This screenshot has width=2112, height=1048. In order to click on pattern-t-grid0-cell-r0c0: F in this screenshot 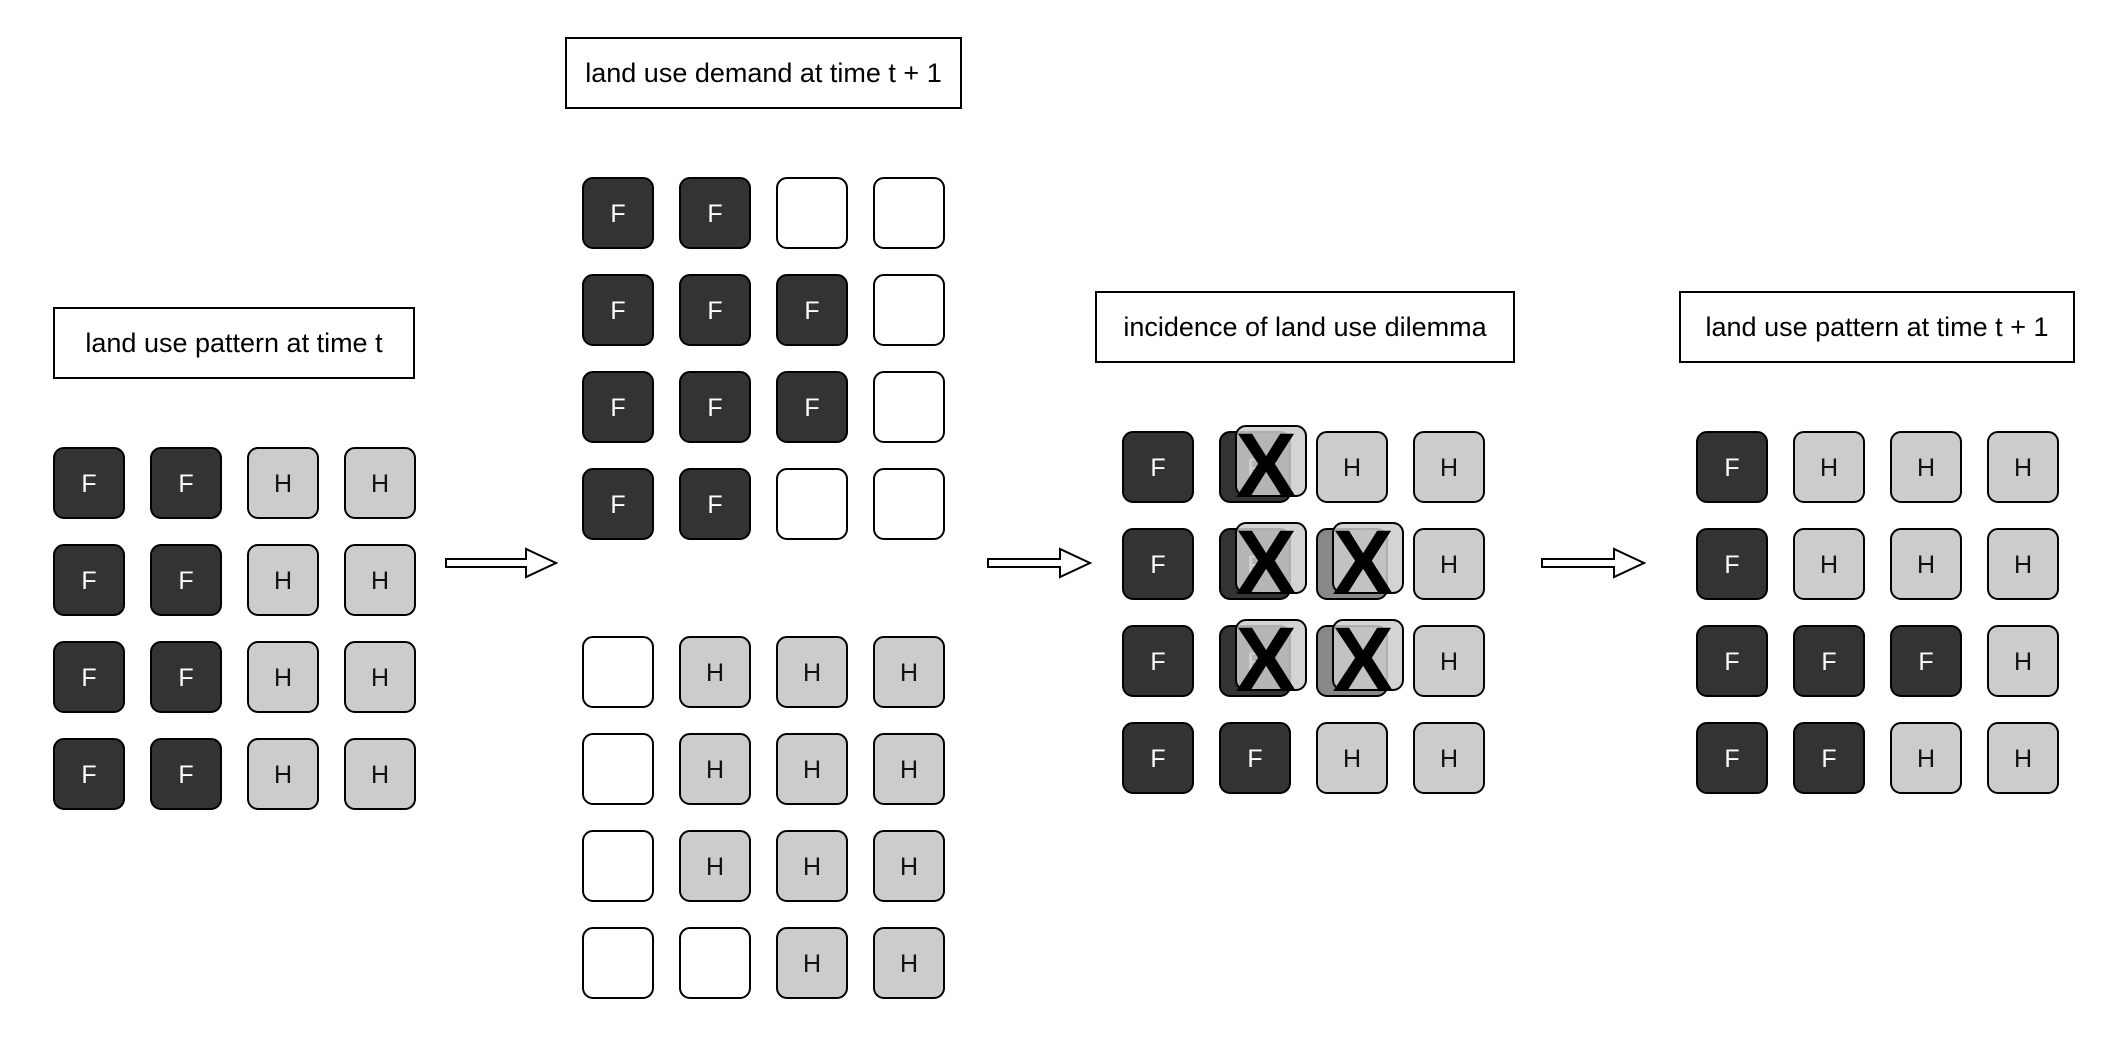, I will do `click(89, 483)`.